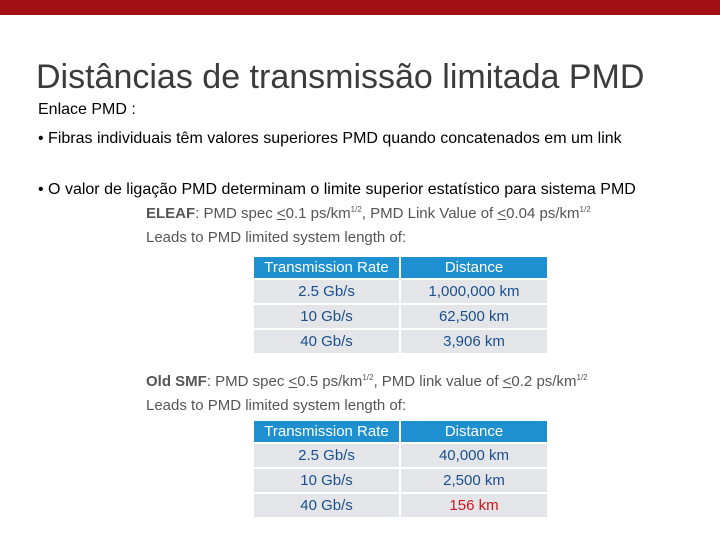 This screenshot has width=720, height=540. I want to click on table-row: 10 Gb/s 62,500 km, so click(400, 316).